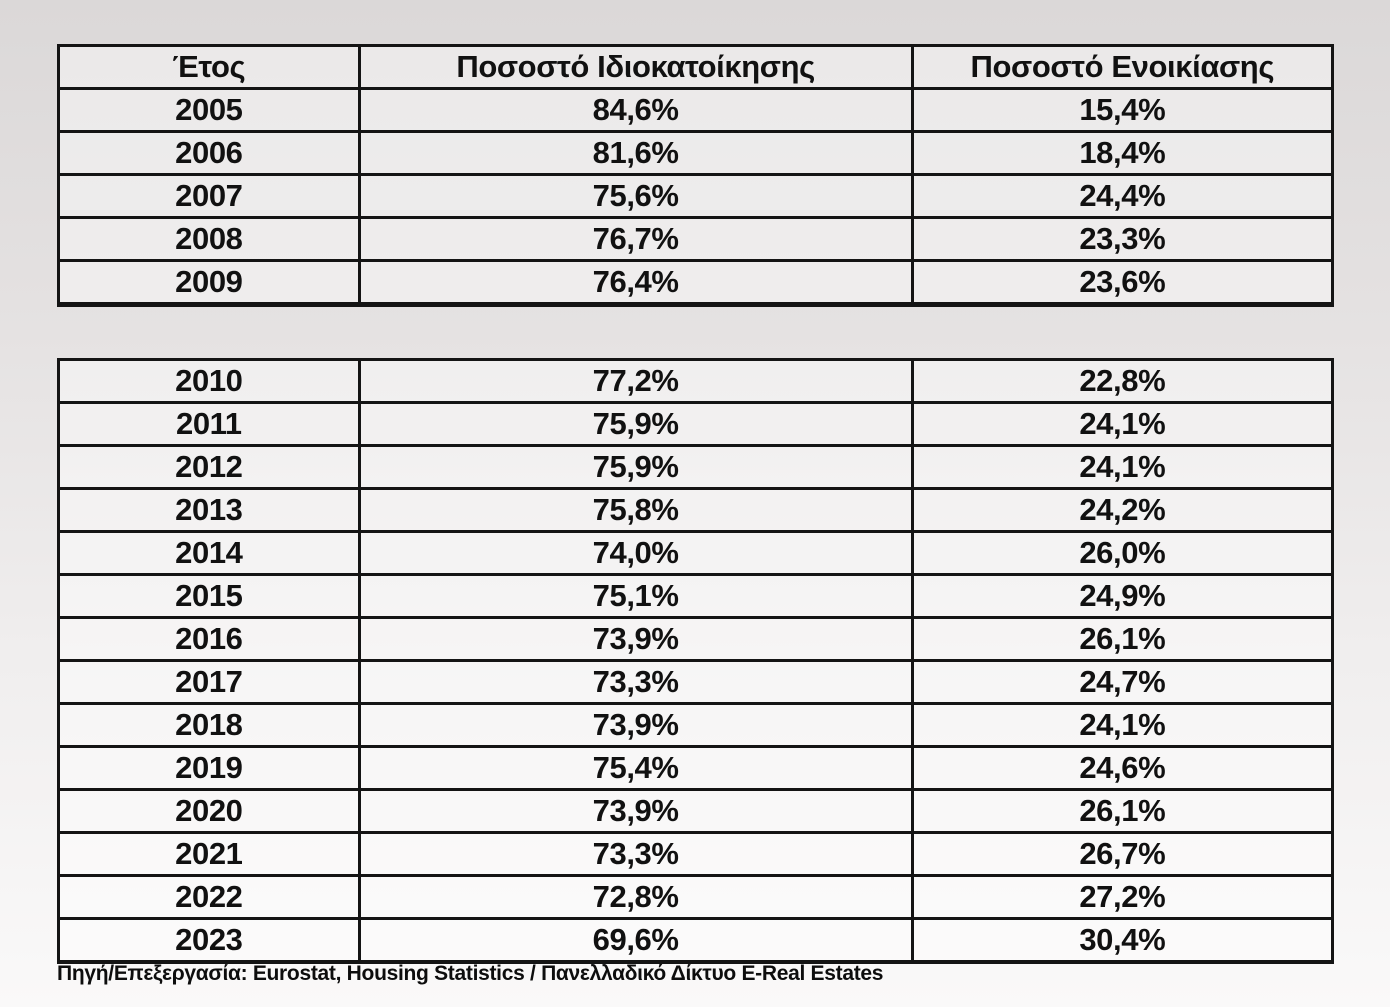 The width and height of the screenshot is (1390, 1007). Describe the element at coordinates (209, 897) in the screenshot. I see `year-cell: 2022` at that location.